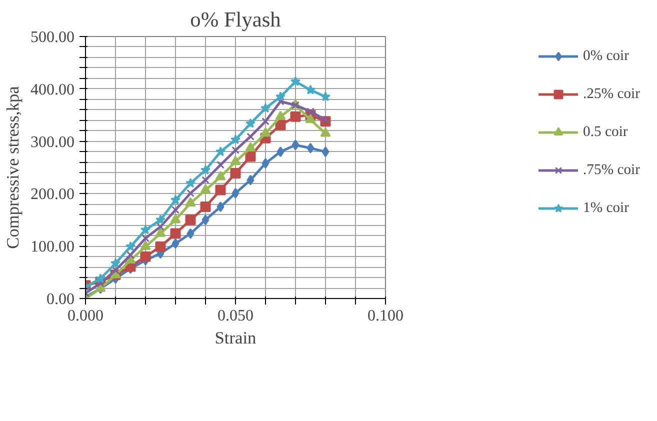 The image size is (657, 421). I want to click on x-tick-label: 0.050, so click(236, 316).